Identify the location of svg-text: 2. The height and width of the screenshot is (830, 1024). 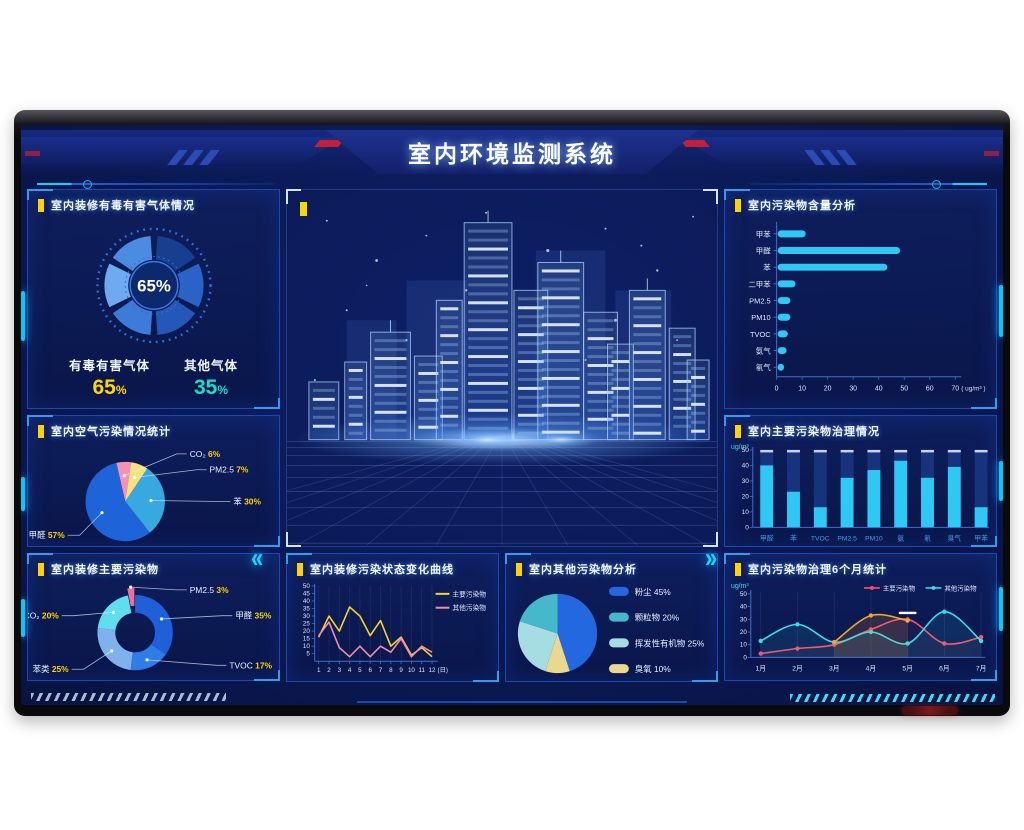
(329, 670).